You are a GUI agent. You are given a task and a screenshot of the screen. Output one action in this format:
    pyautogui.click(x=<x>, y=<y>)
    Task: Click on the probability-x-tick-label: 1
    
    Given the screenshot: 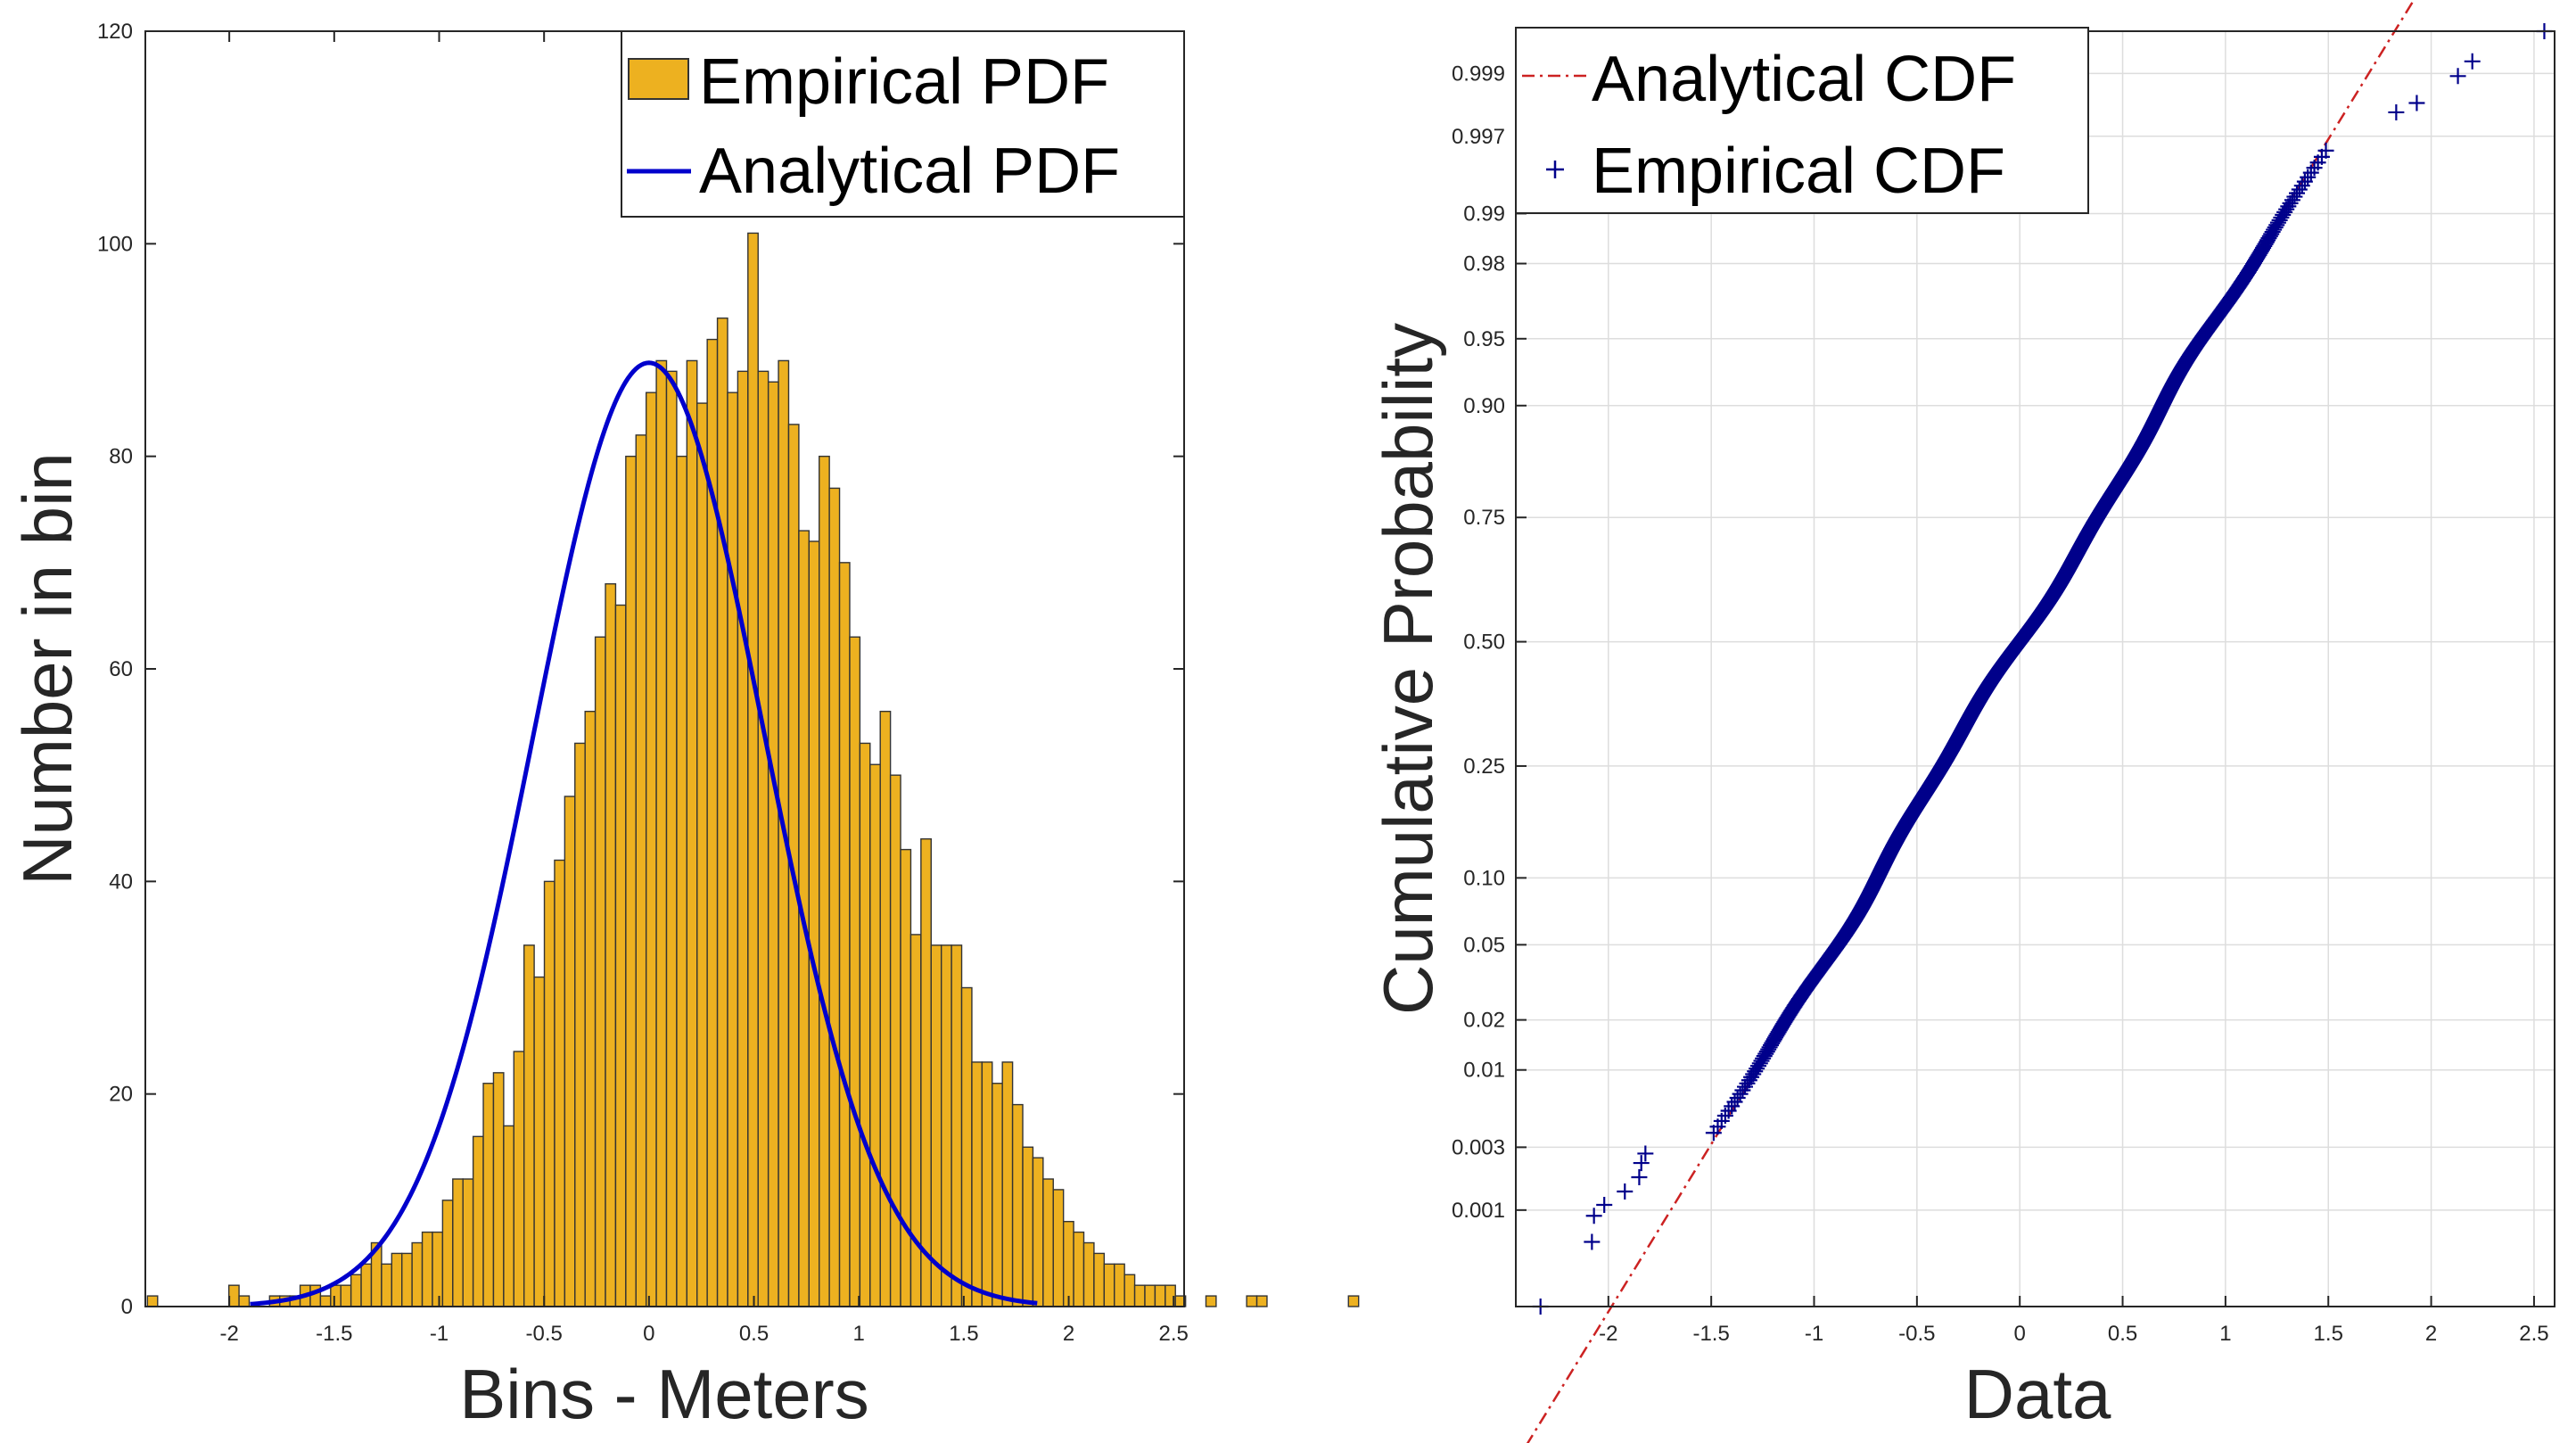 What is the action you would take?
    pyautogui.click(x=2225, y=1334)
    